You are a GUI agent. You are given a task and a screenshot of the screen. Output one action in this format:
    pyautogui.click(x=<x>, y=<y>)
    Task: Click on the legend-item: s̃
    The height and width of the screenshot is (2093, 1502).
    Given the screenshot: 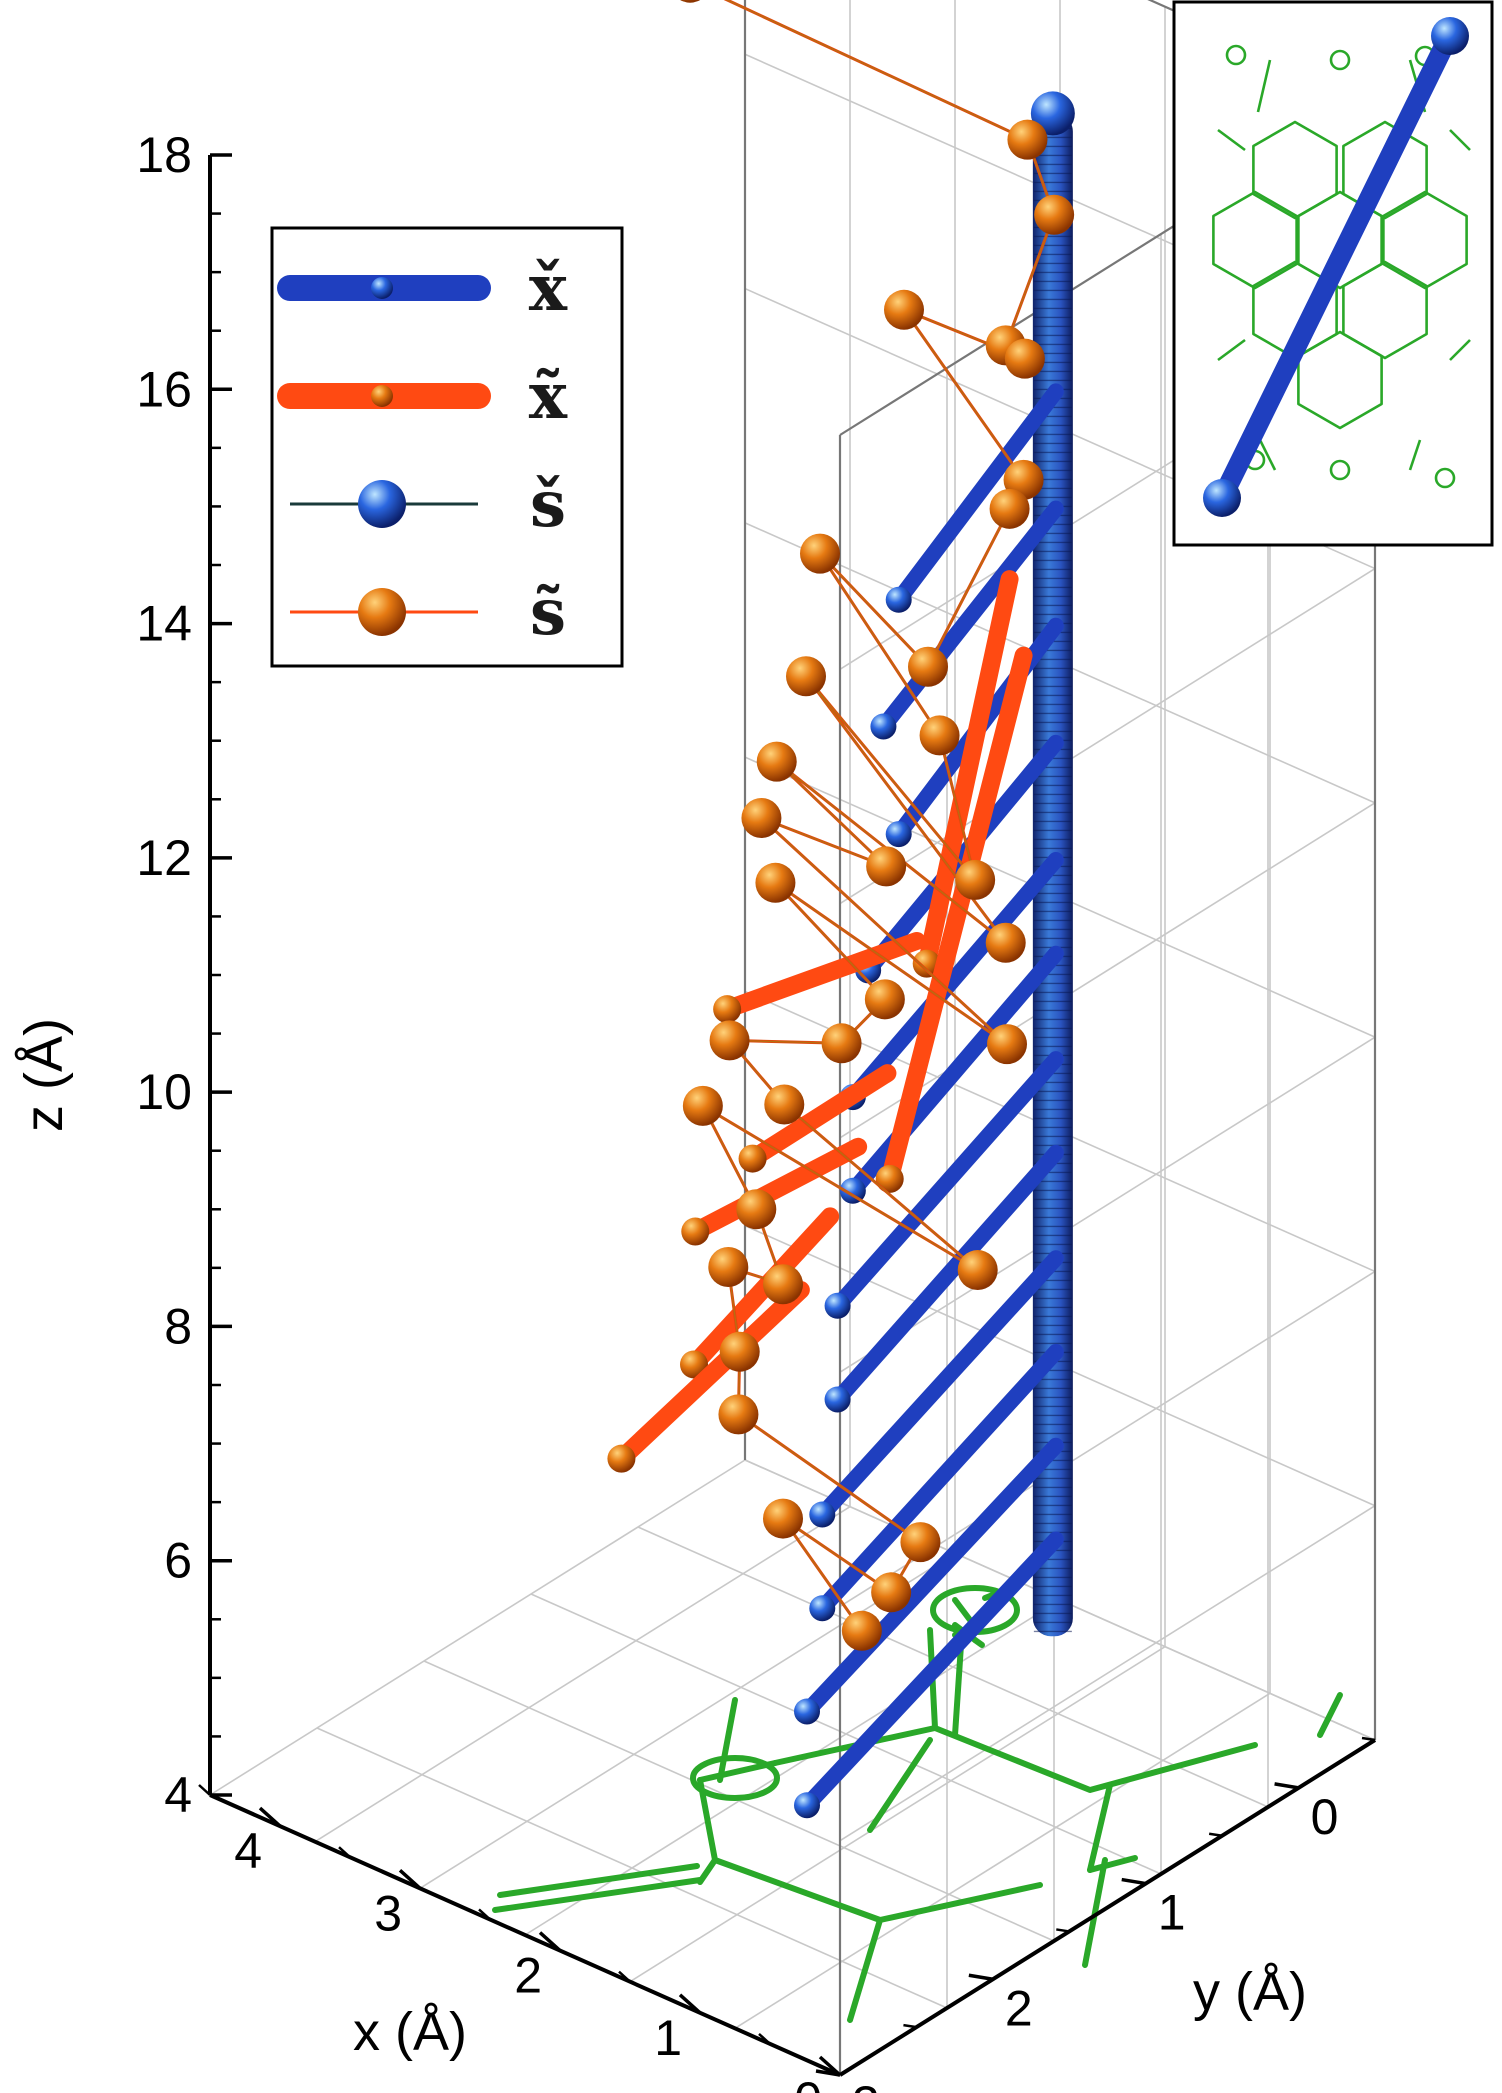 What is the action you would take?
    pyautogui.click(x=428, y=612)
    